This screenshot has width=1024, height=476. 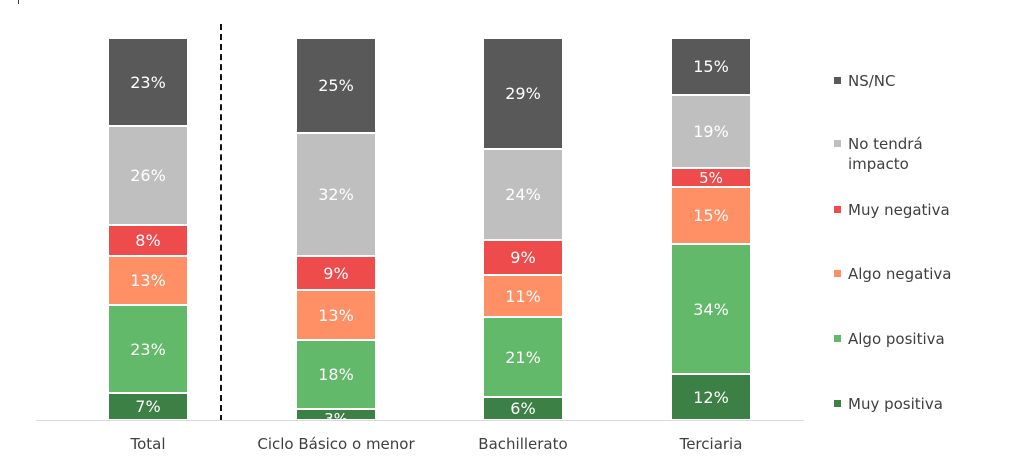 I want to click on bar-segment-algo-positiva: 23%, so click(x=148, y=349).